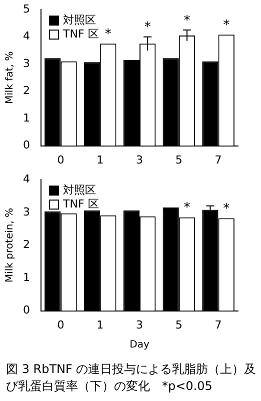  What do you see at coordinates (10, 77) in the screenshot?
I see `y-axis-title: Milk fat, %` at bounding box center [10, 77].